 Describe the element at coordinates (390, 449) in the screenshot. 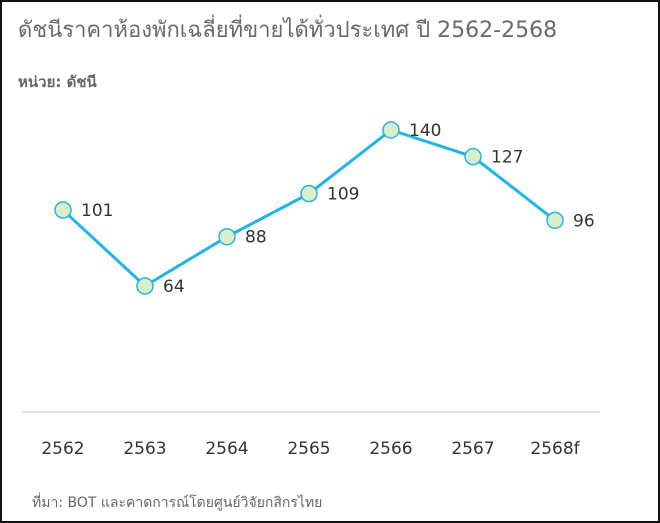

I see `x-tick-2566: 2566` at that location.